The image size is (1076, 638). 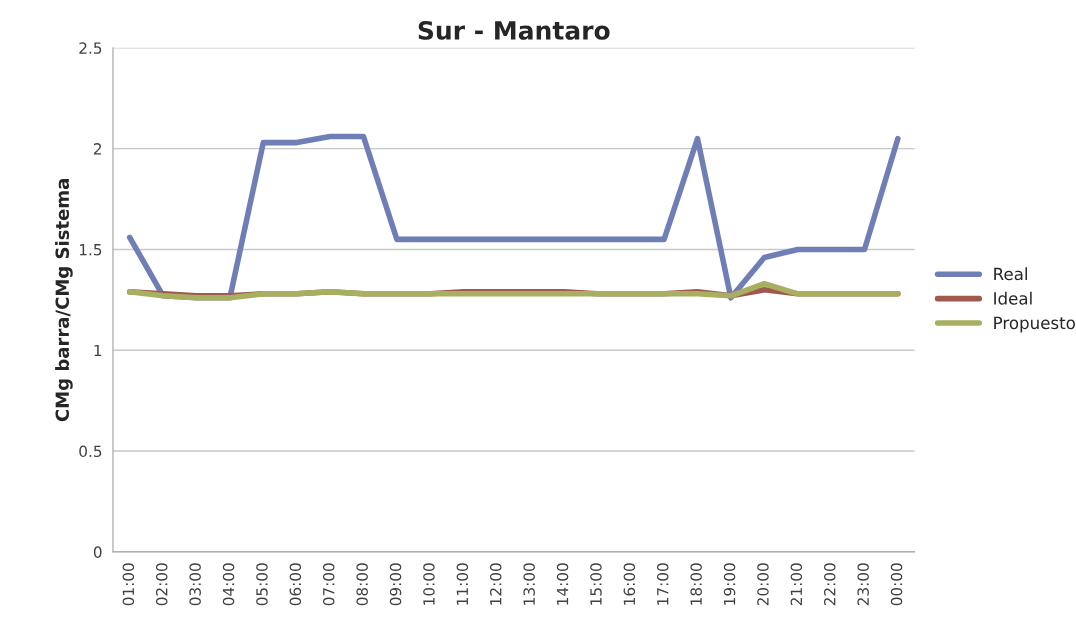 I want to click on x-tick-label: 18:00, so click(x=696, y=584).